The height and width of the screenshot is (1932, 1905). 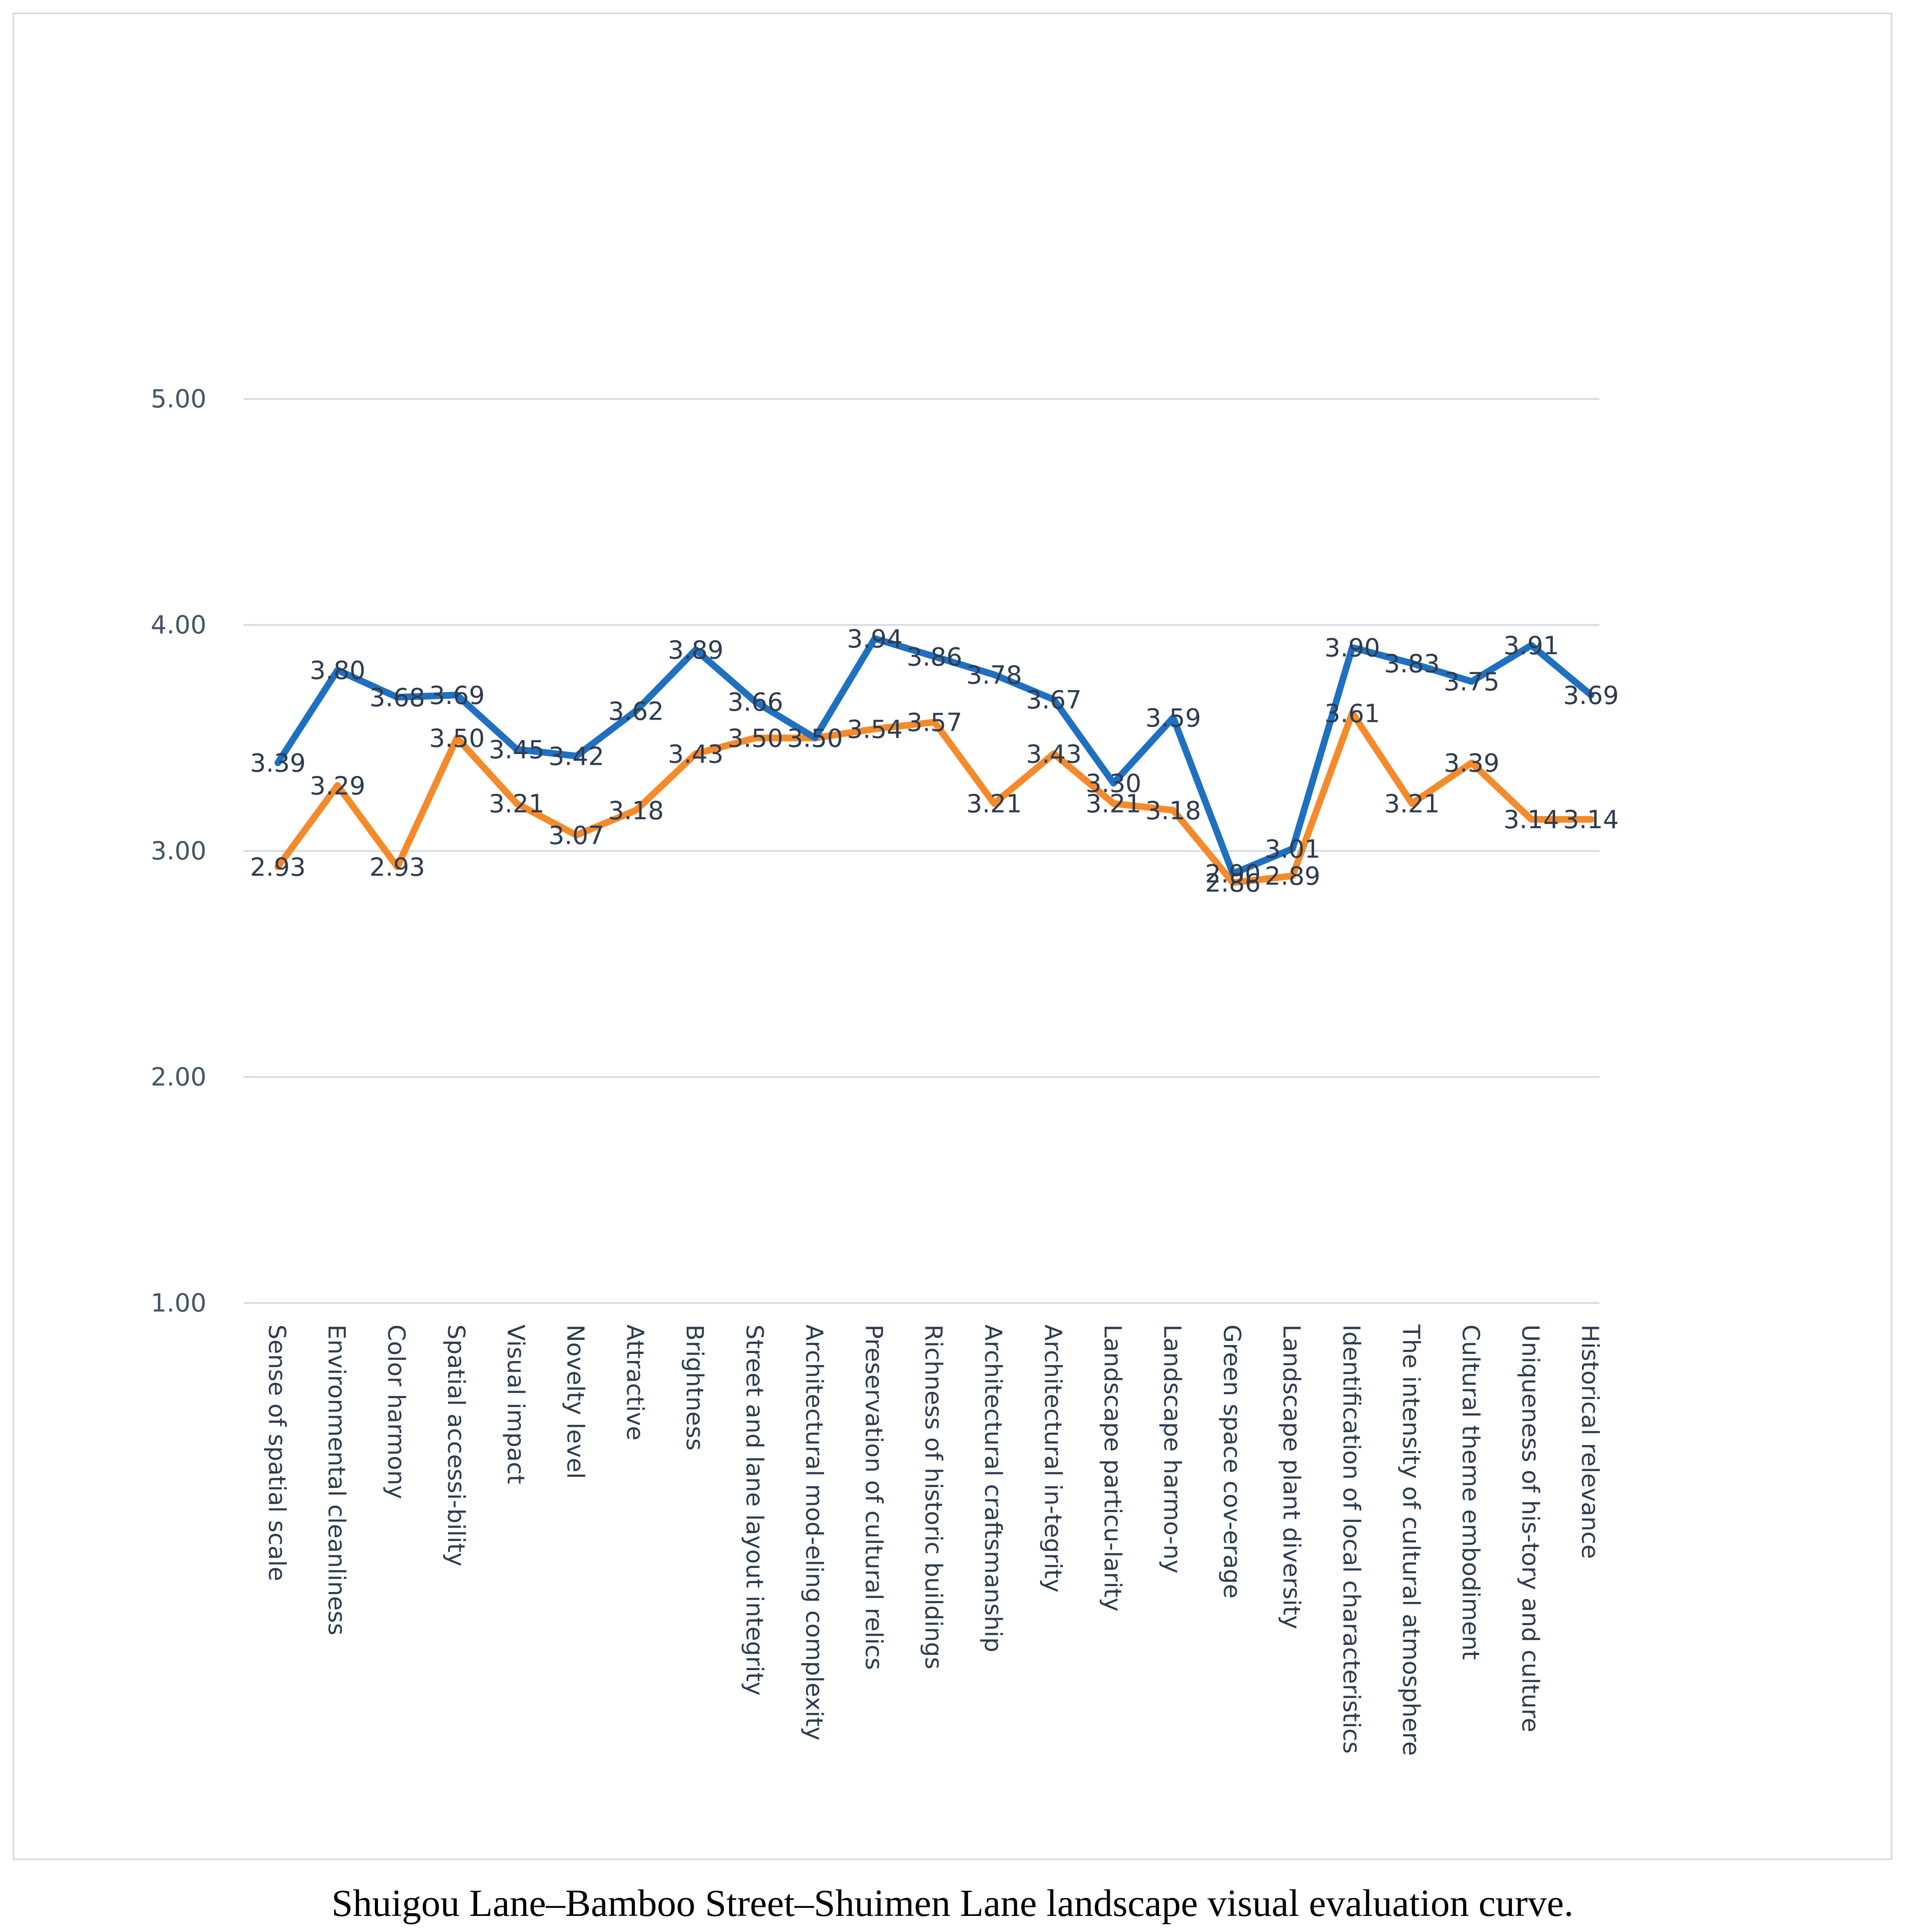 What do you see at coordinates (993, 1488) in the screenshot?
I see `x-category-label: Architectural craftsmanship` at bounding box center [993, 1488].